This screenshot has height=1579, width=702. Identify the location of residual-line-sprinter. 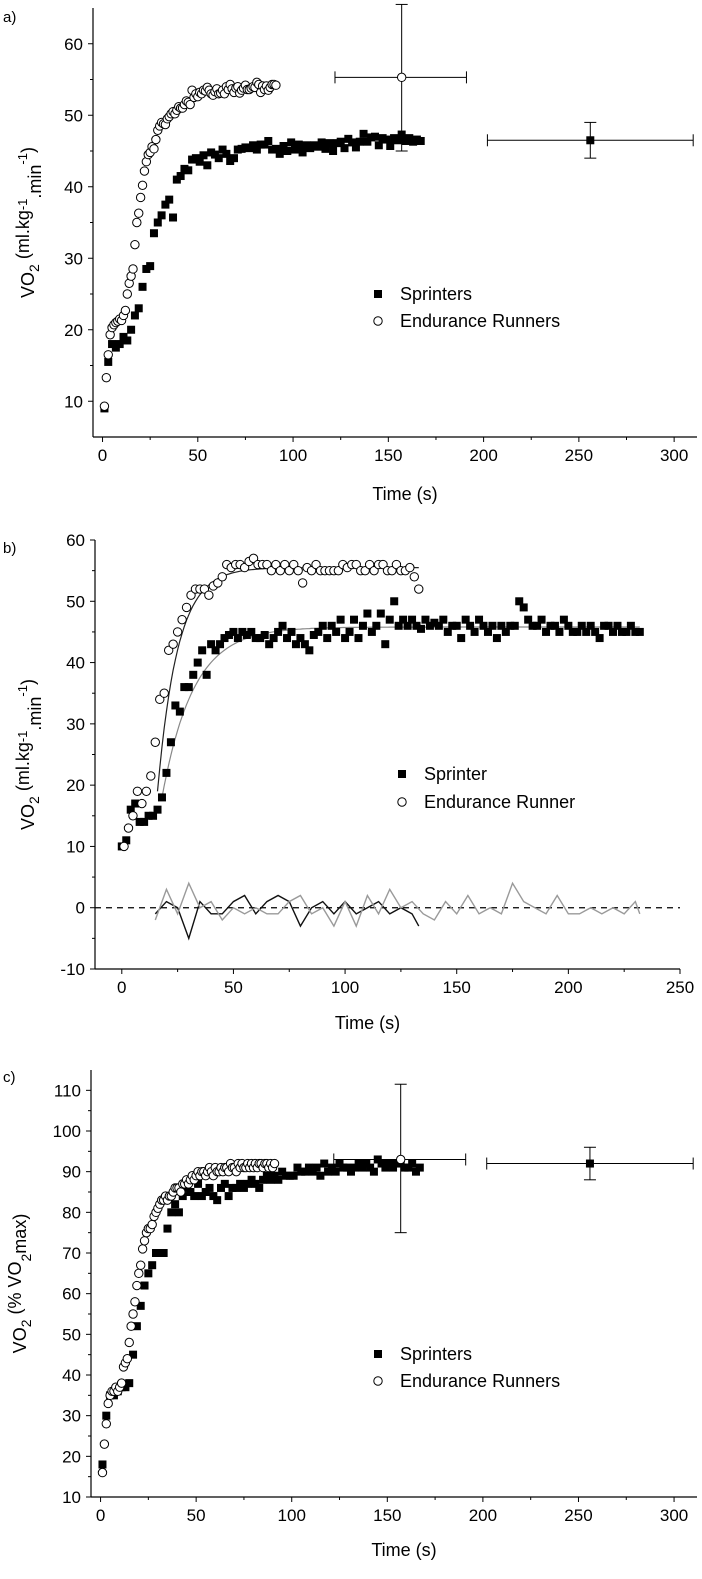
(287, 917).